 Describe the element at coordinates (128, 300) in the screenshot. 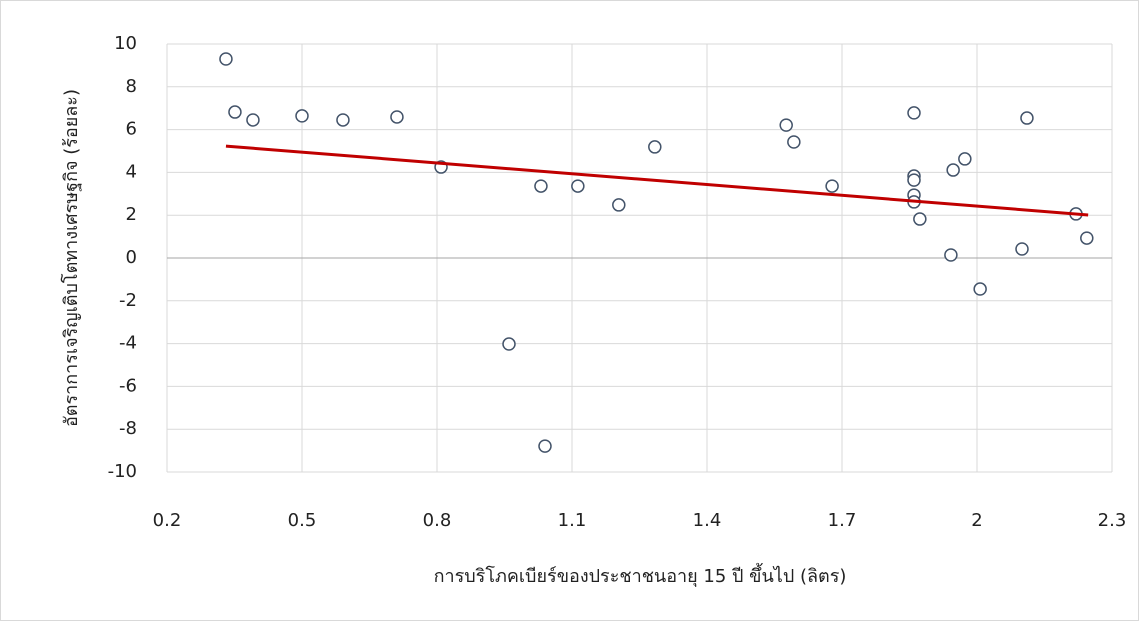

I see `y-tick-label: -2` at that location.